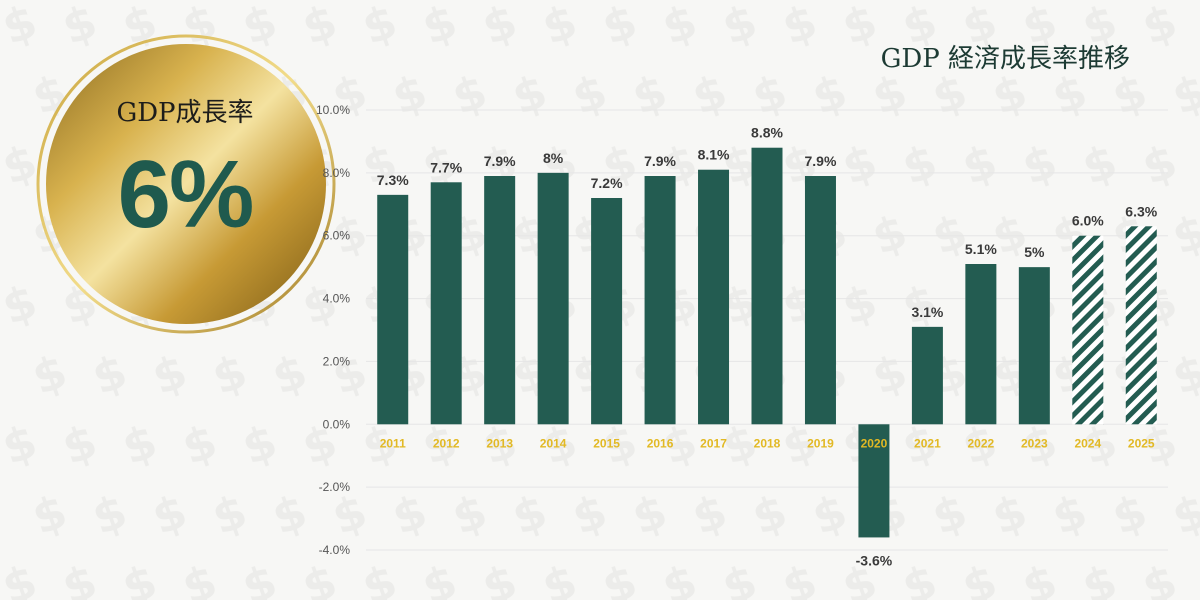 The image size is (1200, 600). I want to click on x-tick-label-2012: 2012, so click(446, 443).